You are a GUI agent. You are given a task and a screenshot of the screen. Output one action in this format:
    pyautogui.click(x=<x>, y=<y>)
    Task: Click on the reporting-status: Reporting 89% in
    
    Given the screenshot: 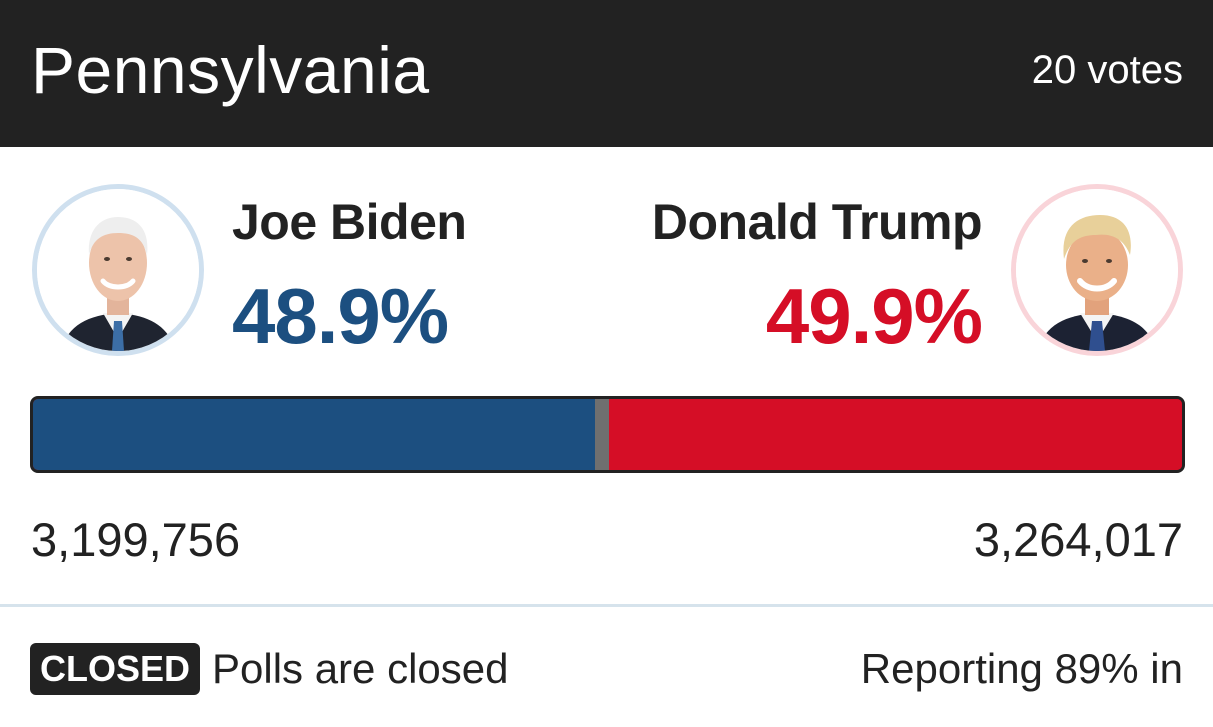 What is the action you would take?
    pyautogui.click(x=1021, y=668)
    